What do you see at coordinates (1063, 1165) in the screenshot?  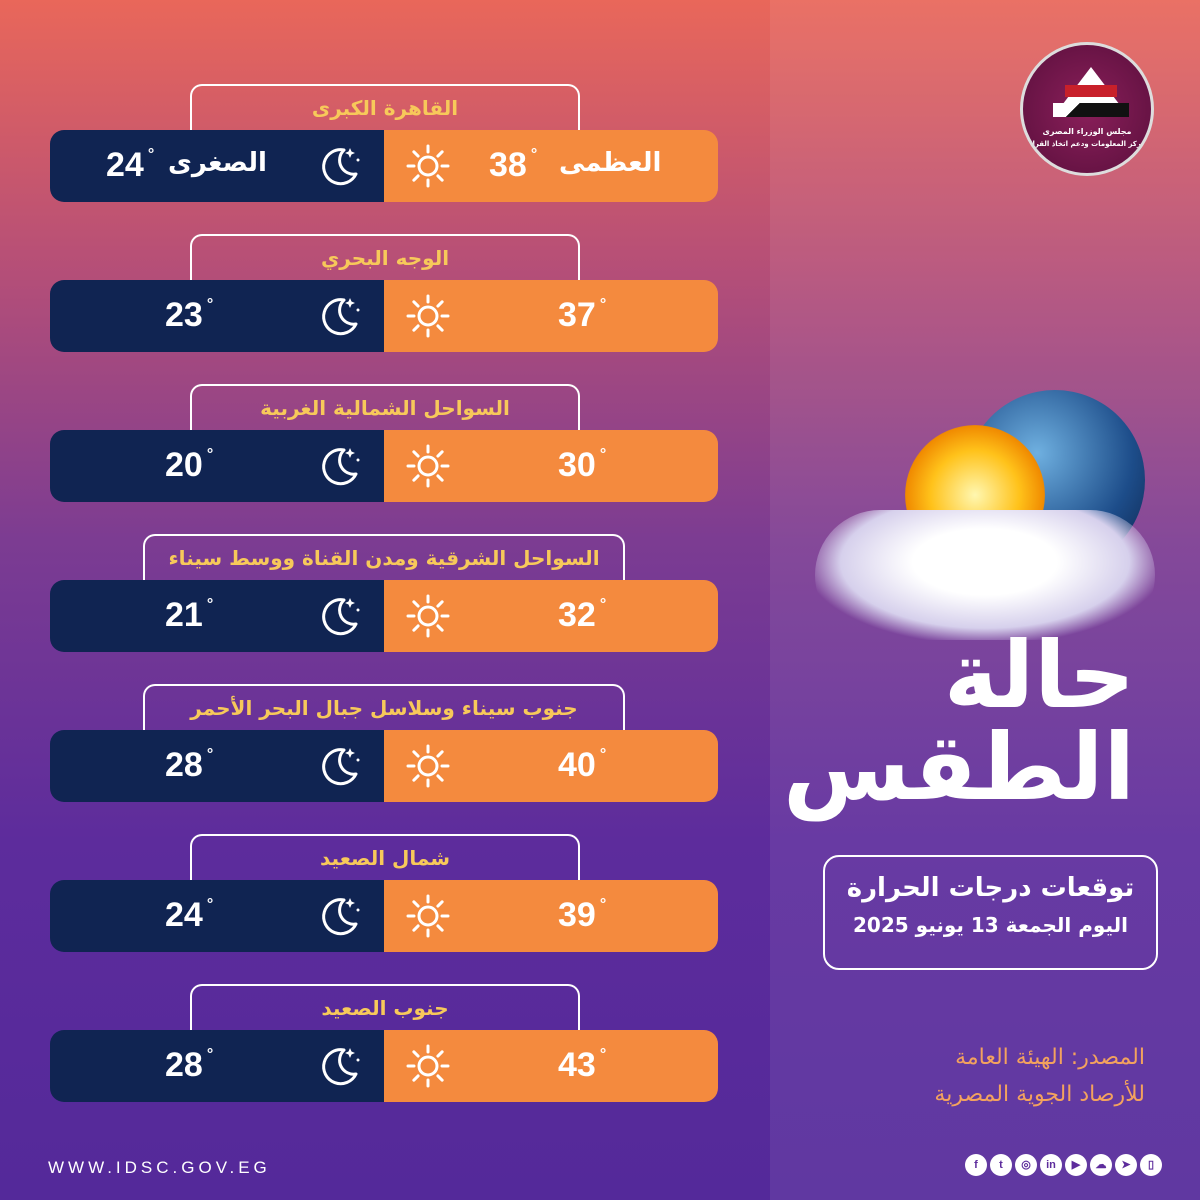 I see `social-icons: f t ◎ in ▶ ☁ ➤ ▯` at bounding box center [1063, 1165].